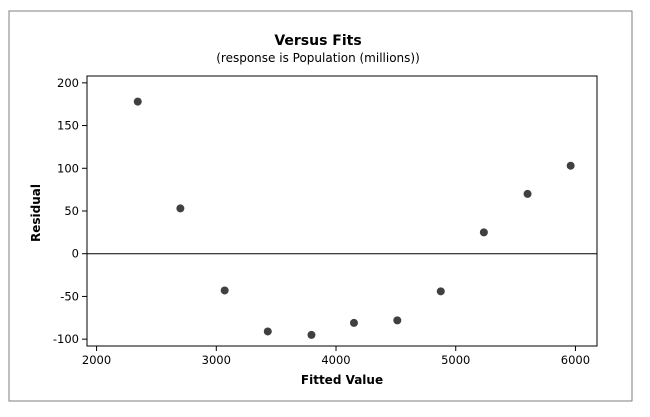  What do you see at coordinates (216, 360) in the screenshot?
I see `x-tick-label: 3000` at bounding box center [216, 360].